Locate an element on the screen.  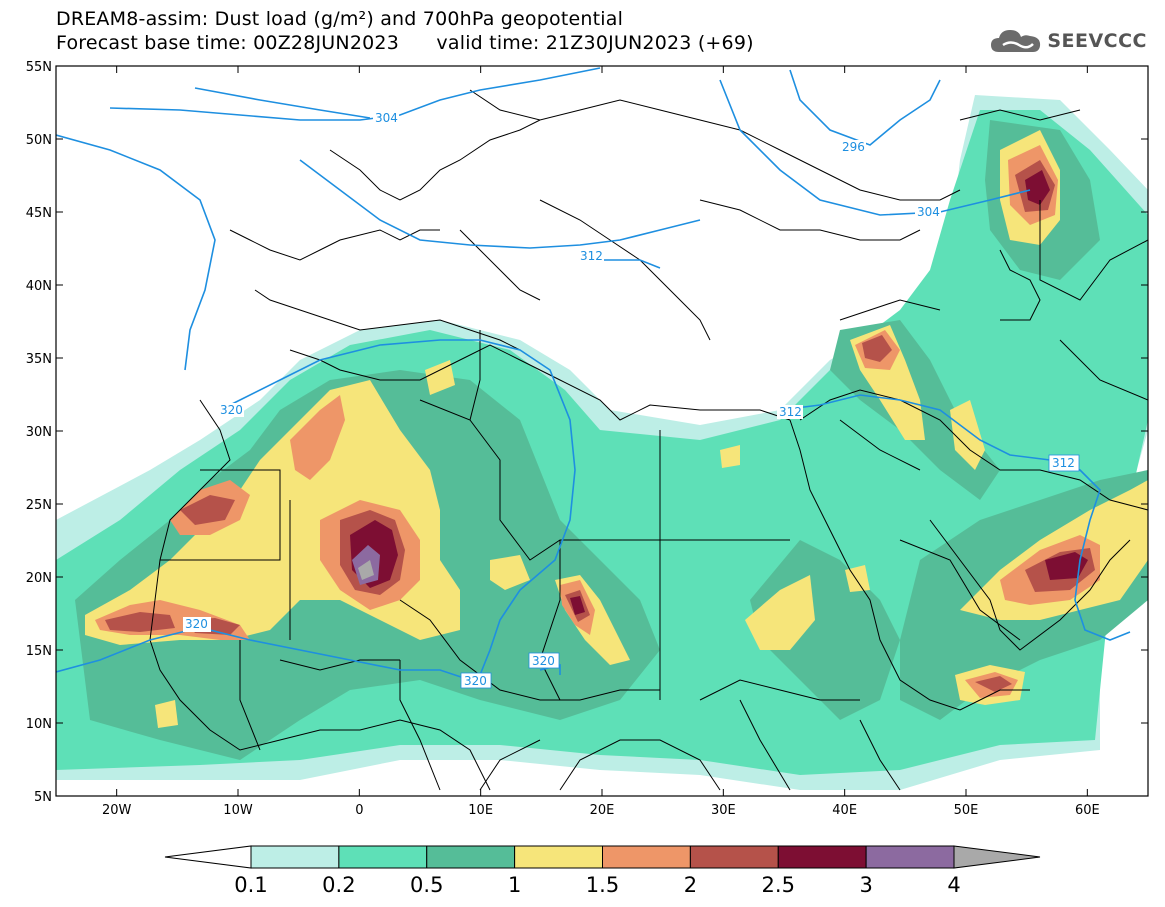
colorbar-level-label: 2 is located at coordinates (690, 885).